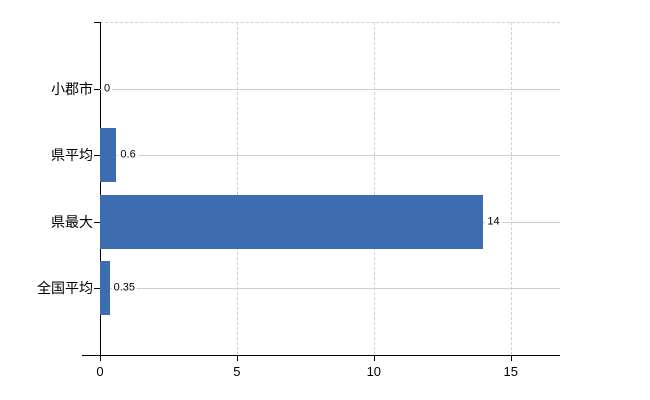 The height and width of the screenshot is (400, 650). Describe the element at coordinates (321, 355) in the screenshot. I see `x-axis` at that location.